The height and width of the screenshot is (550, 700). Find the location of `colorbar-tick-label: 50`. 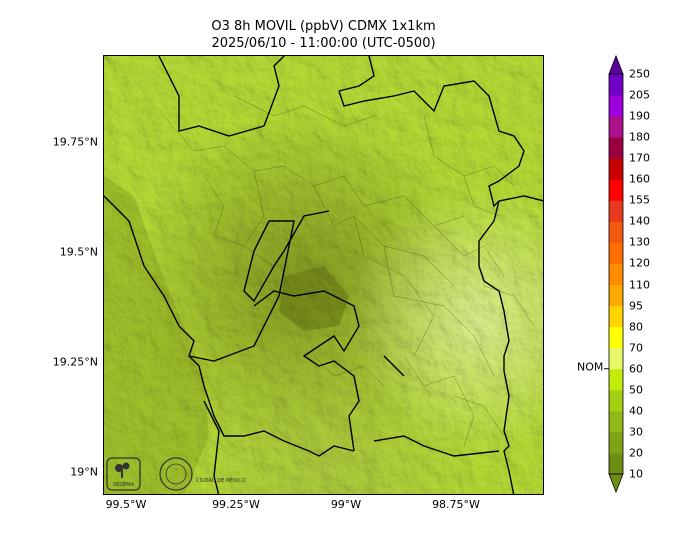

colorbar-tick-label: 50 is located at coordinates (636, 390).